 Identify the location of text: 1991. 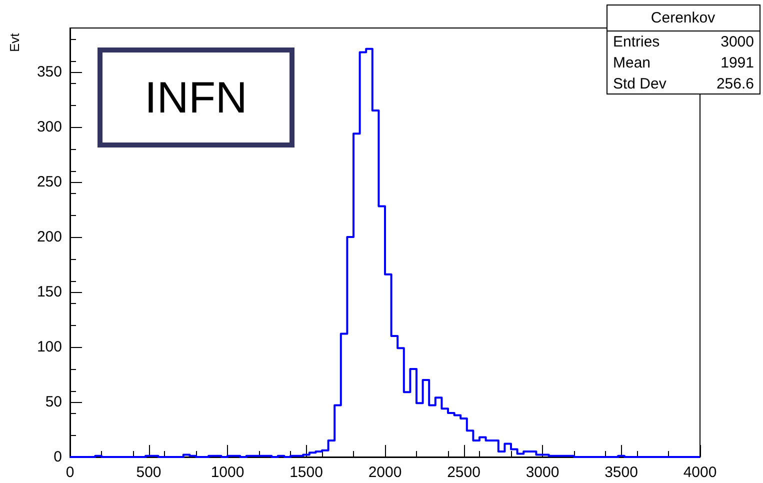
(737, 63).